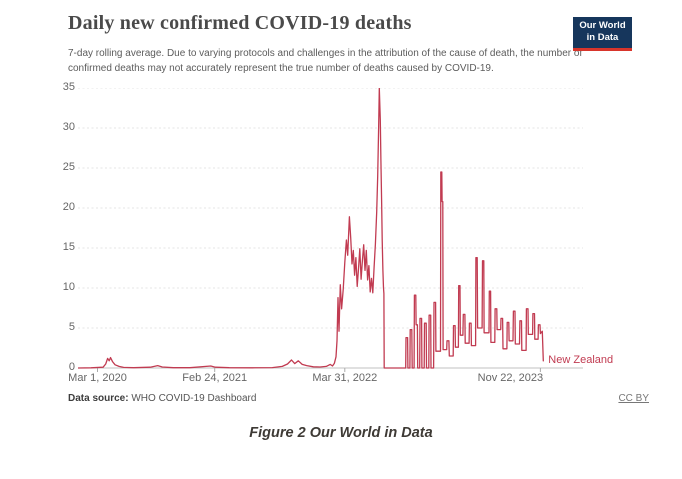 The width and height of the screenshot is (682, 479). Describe the element at coordinates (97, 378) in the screenshot. I see `x-tick-label: Mar 1, 2020` at that location.